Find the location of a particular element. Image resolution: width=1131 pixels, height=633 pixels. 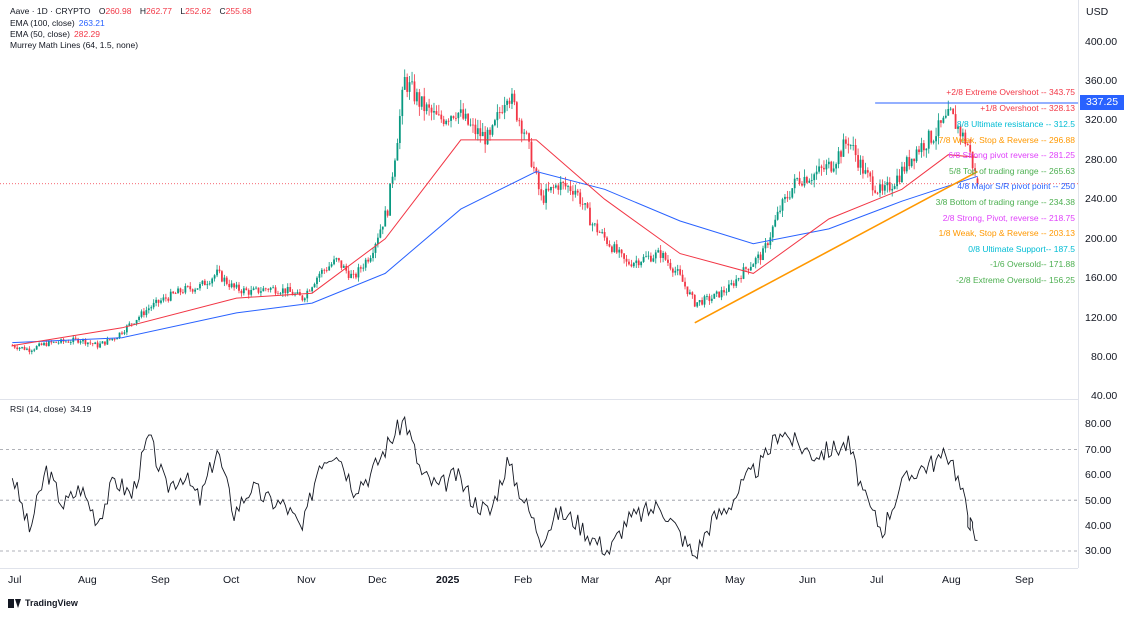

ema50-legend: EMA (50, close) 282.29 is located at coordinates (55, 34).